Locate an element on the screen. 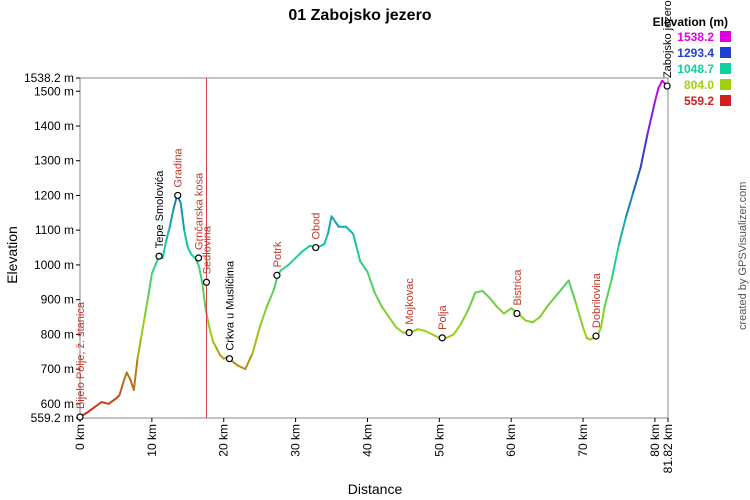  x-tick-label: 50 km is located at coordinates (439, 440).